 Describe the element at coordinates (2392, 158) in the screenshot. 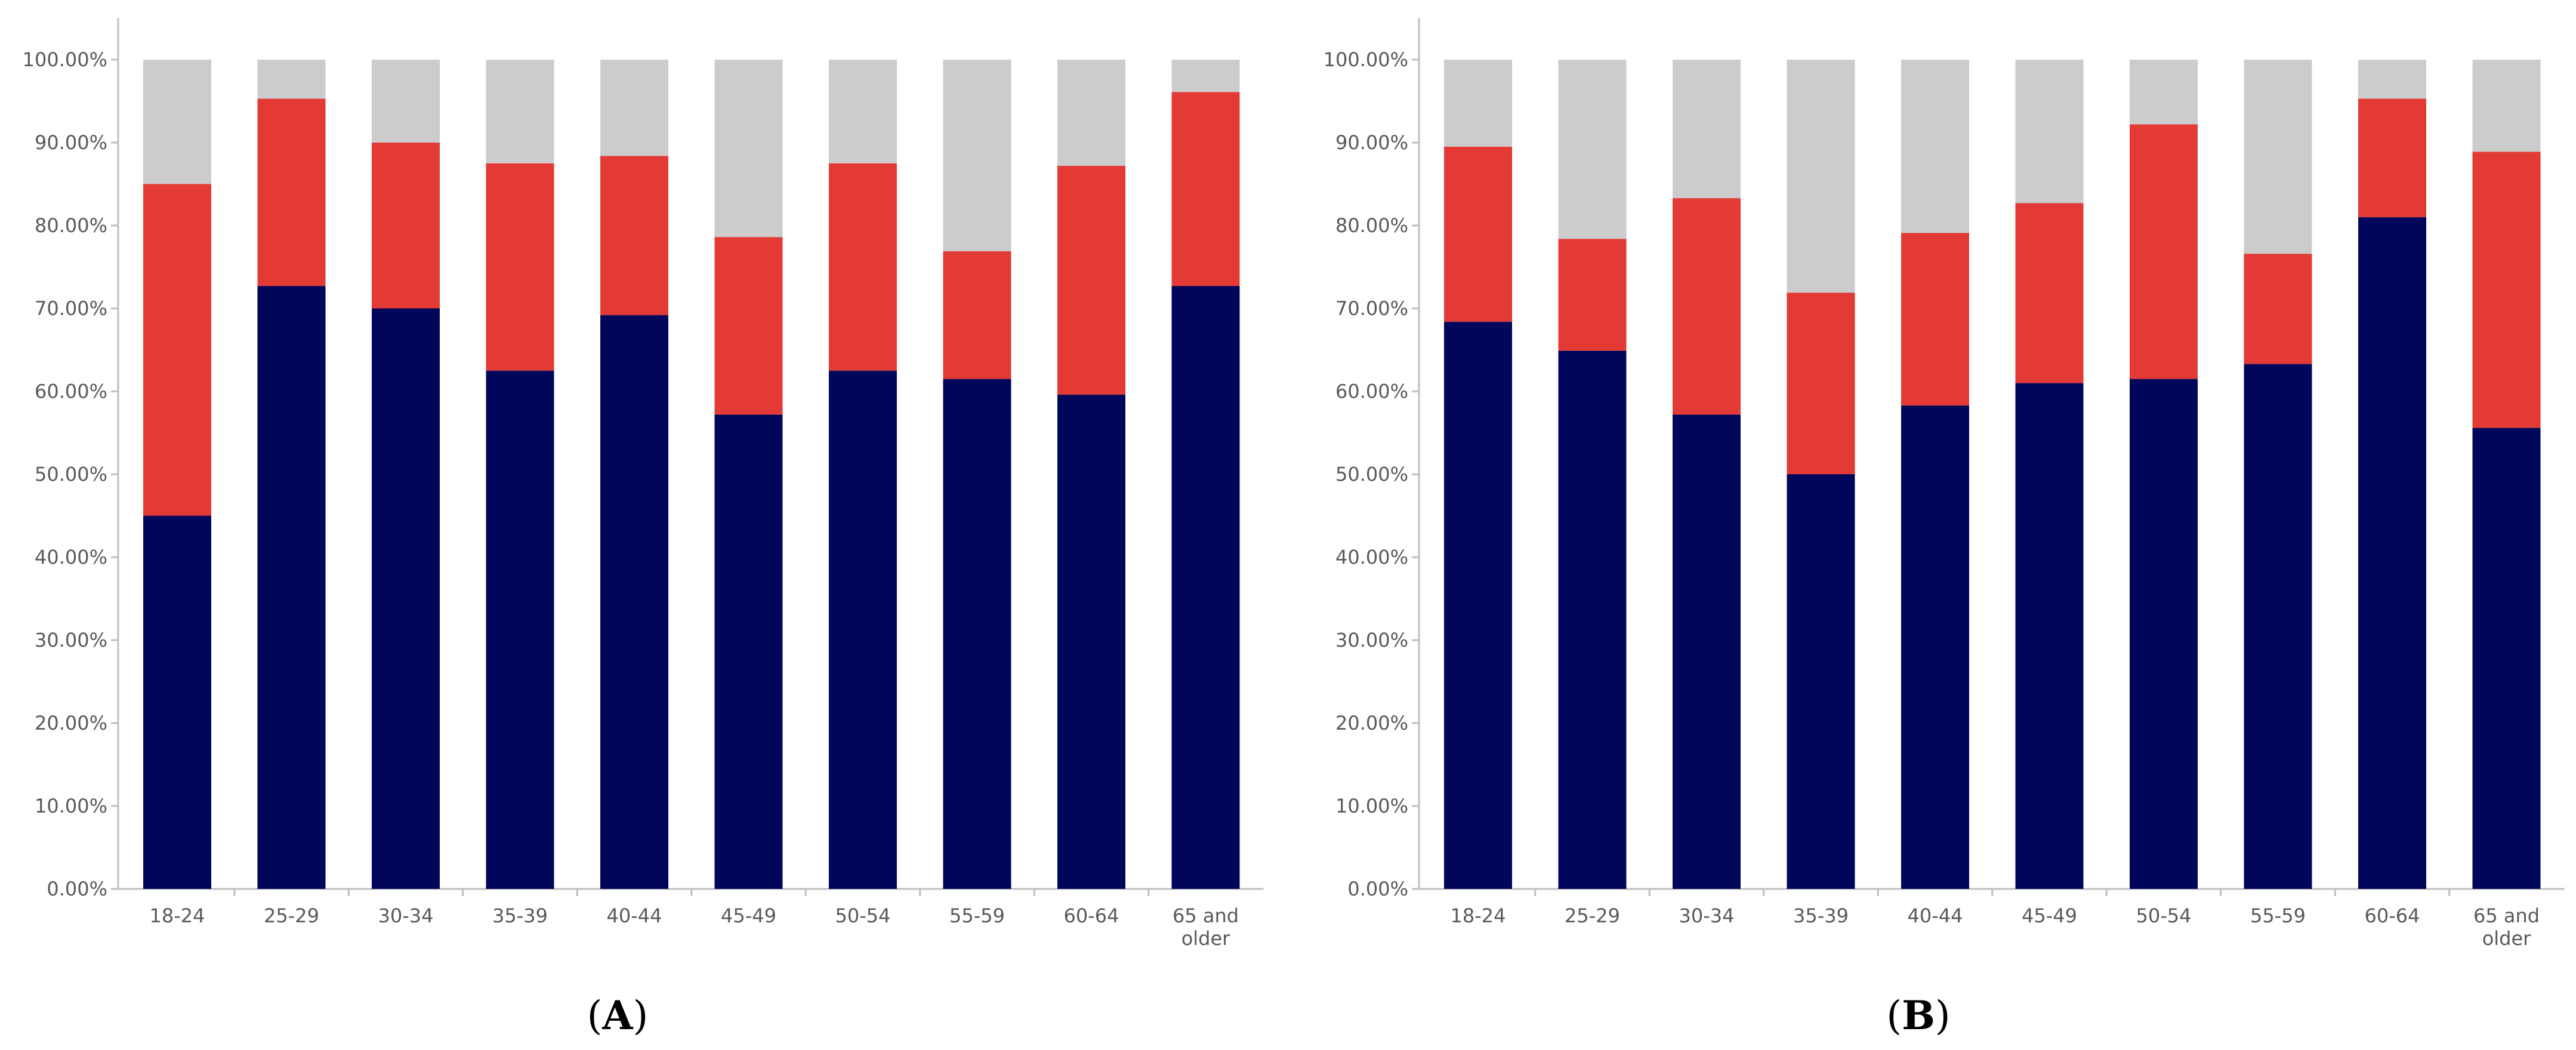

I see `panel-b-bar-60-64-middle` at that location.